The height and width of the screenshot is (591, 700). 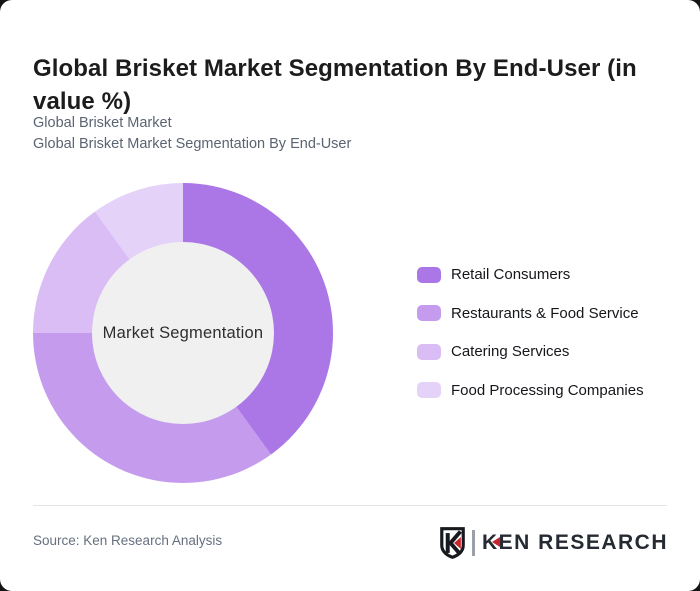 I want to click on legend-item-food-processing-companies: Food Processing Companies, so click(x=530, y=390).